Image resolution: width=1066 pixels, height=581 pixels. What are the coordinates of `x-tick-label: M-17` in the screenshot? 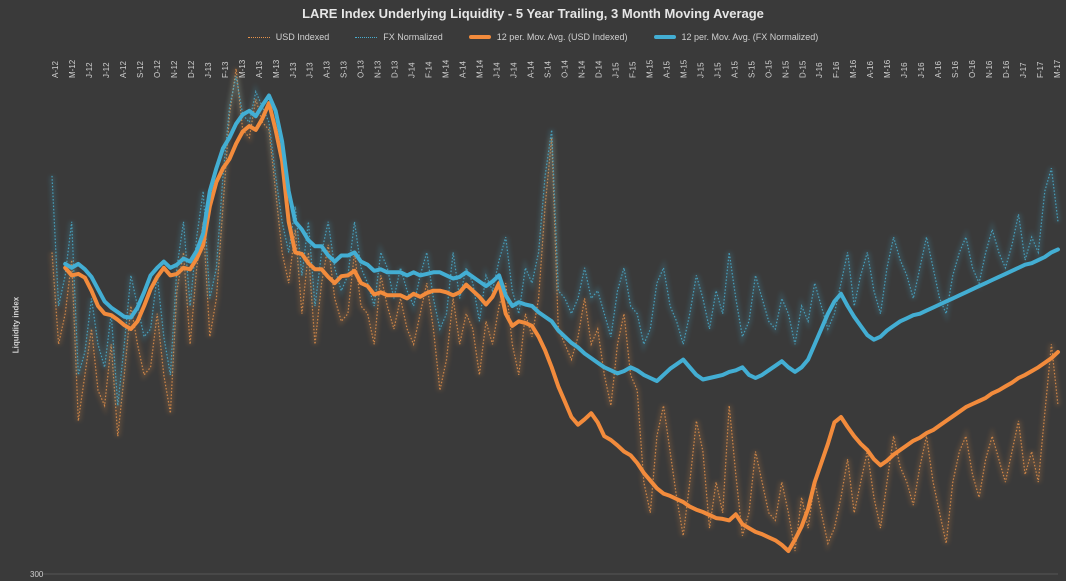 It's located at (1057, 68).